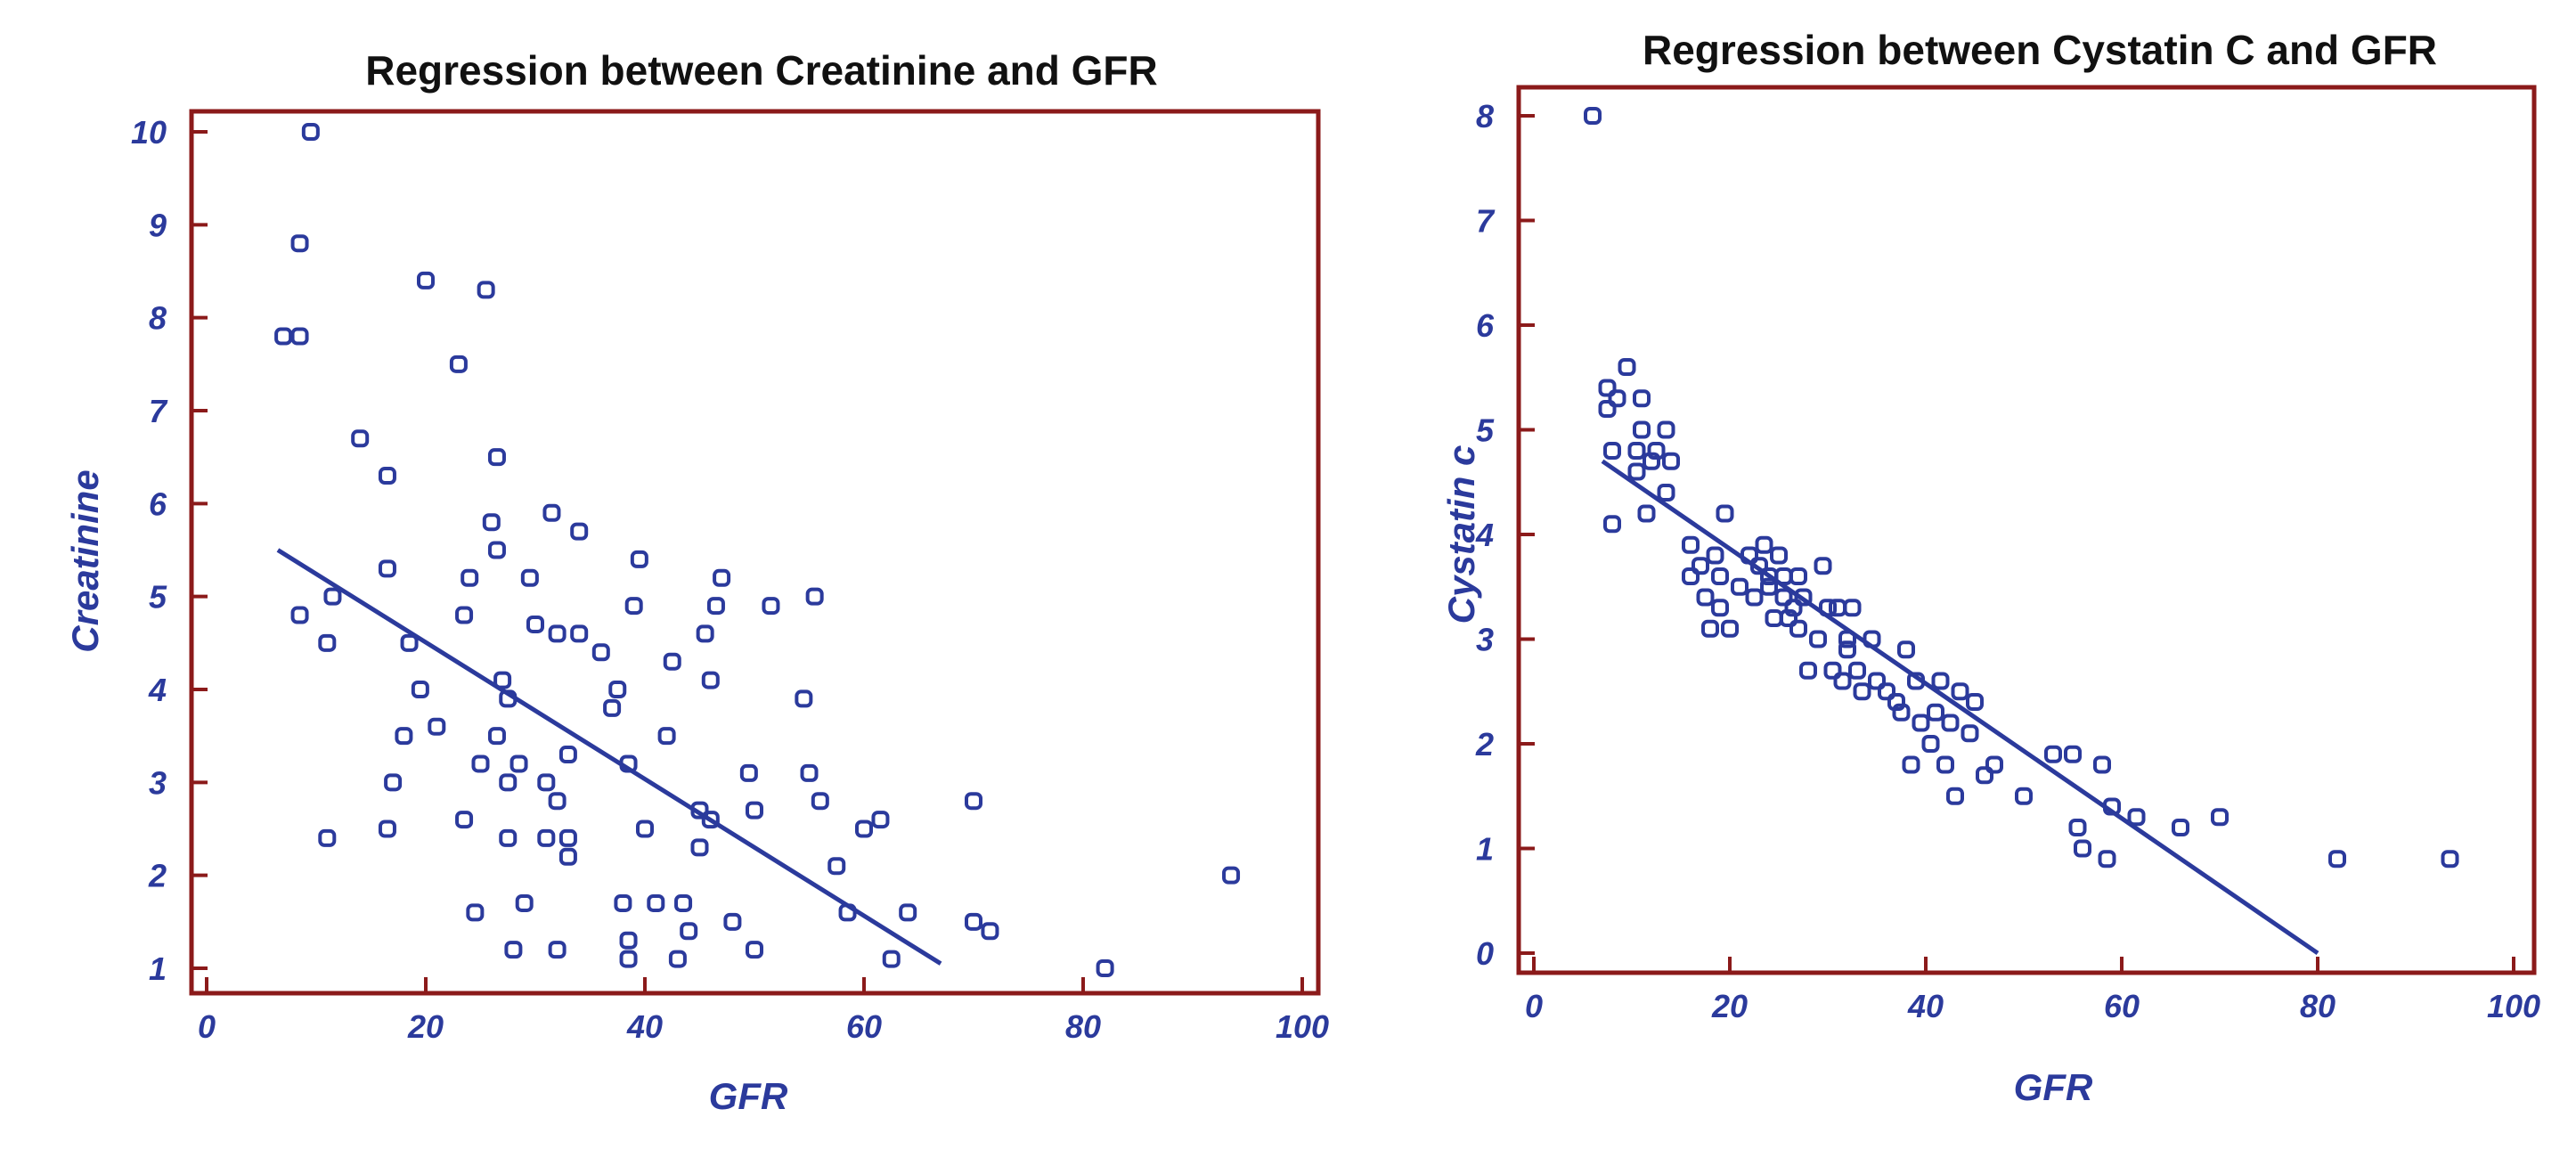  Describe the element at coordinates (158, 782) in the screenshot. I see `y-tick-label: 3` at that location.